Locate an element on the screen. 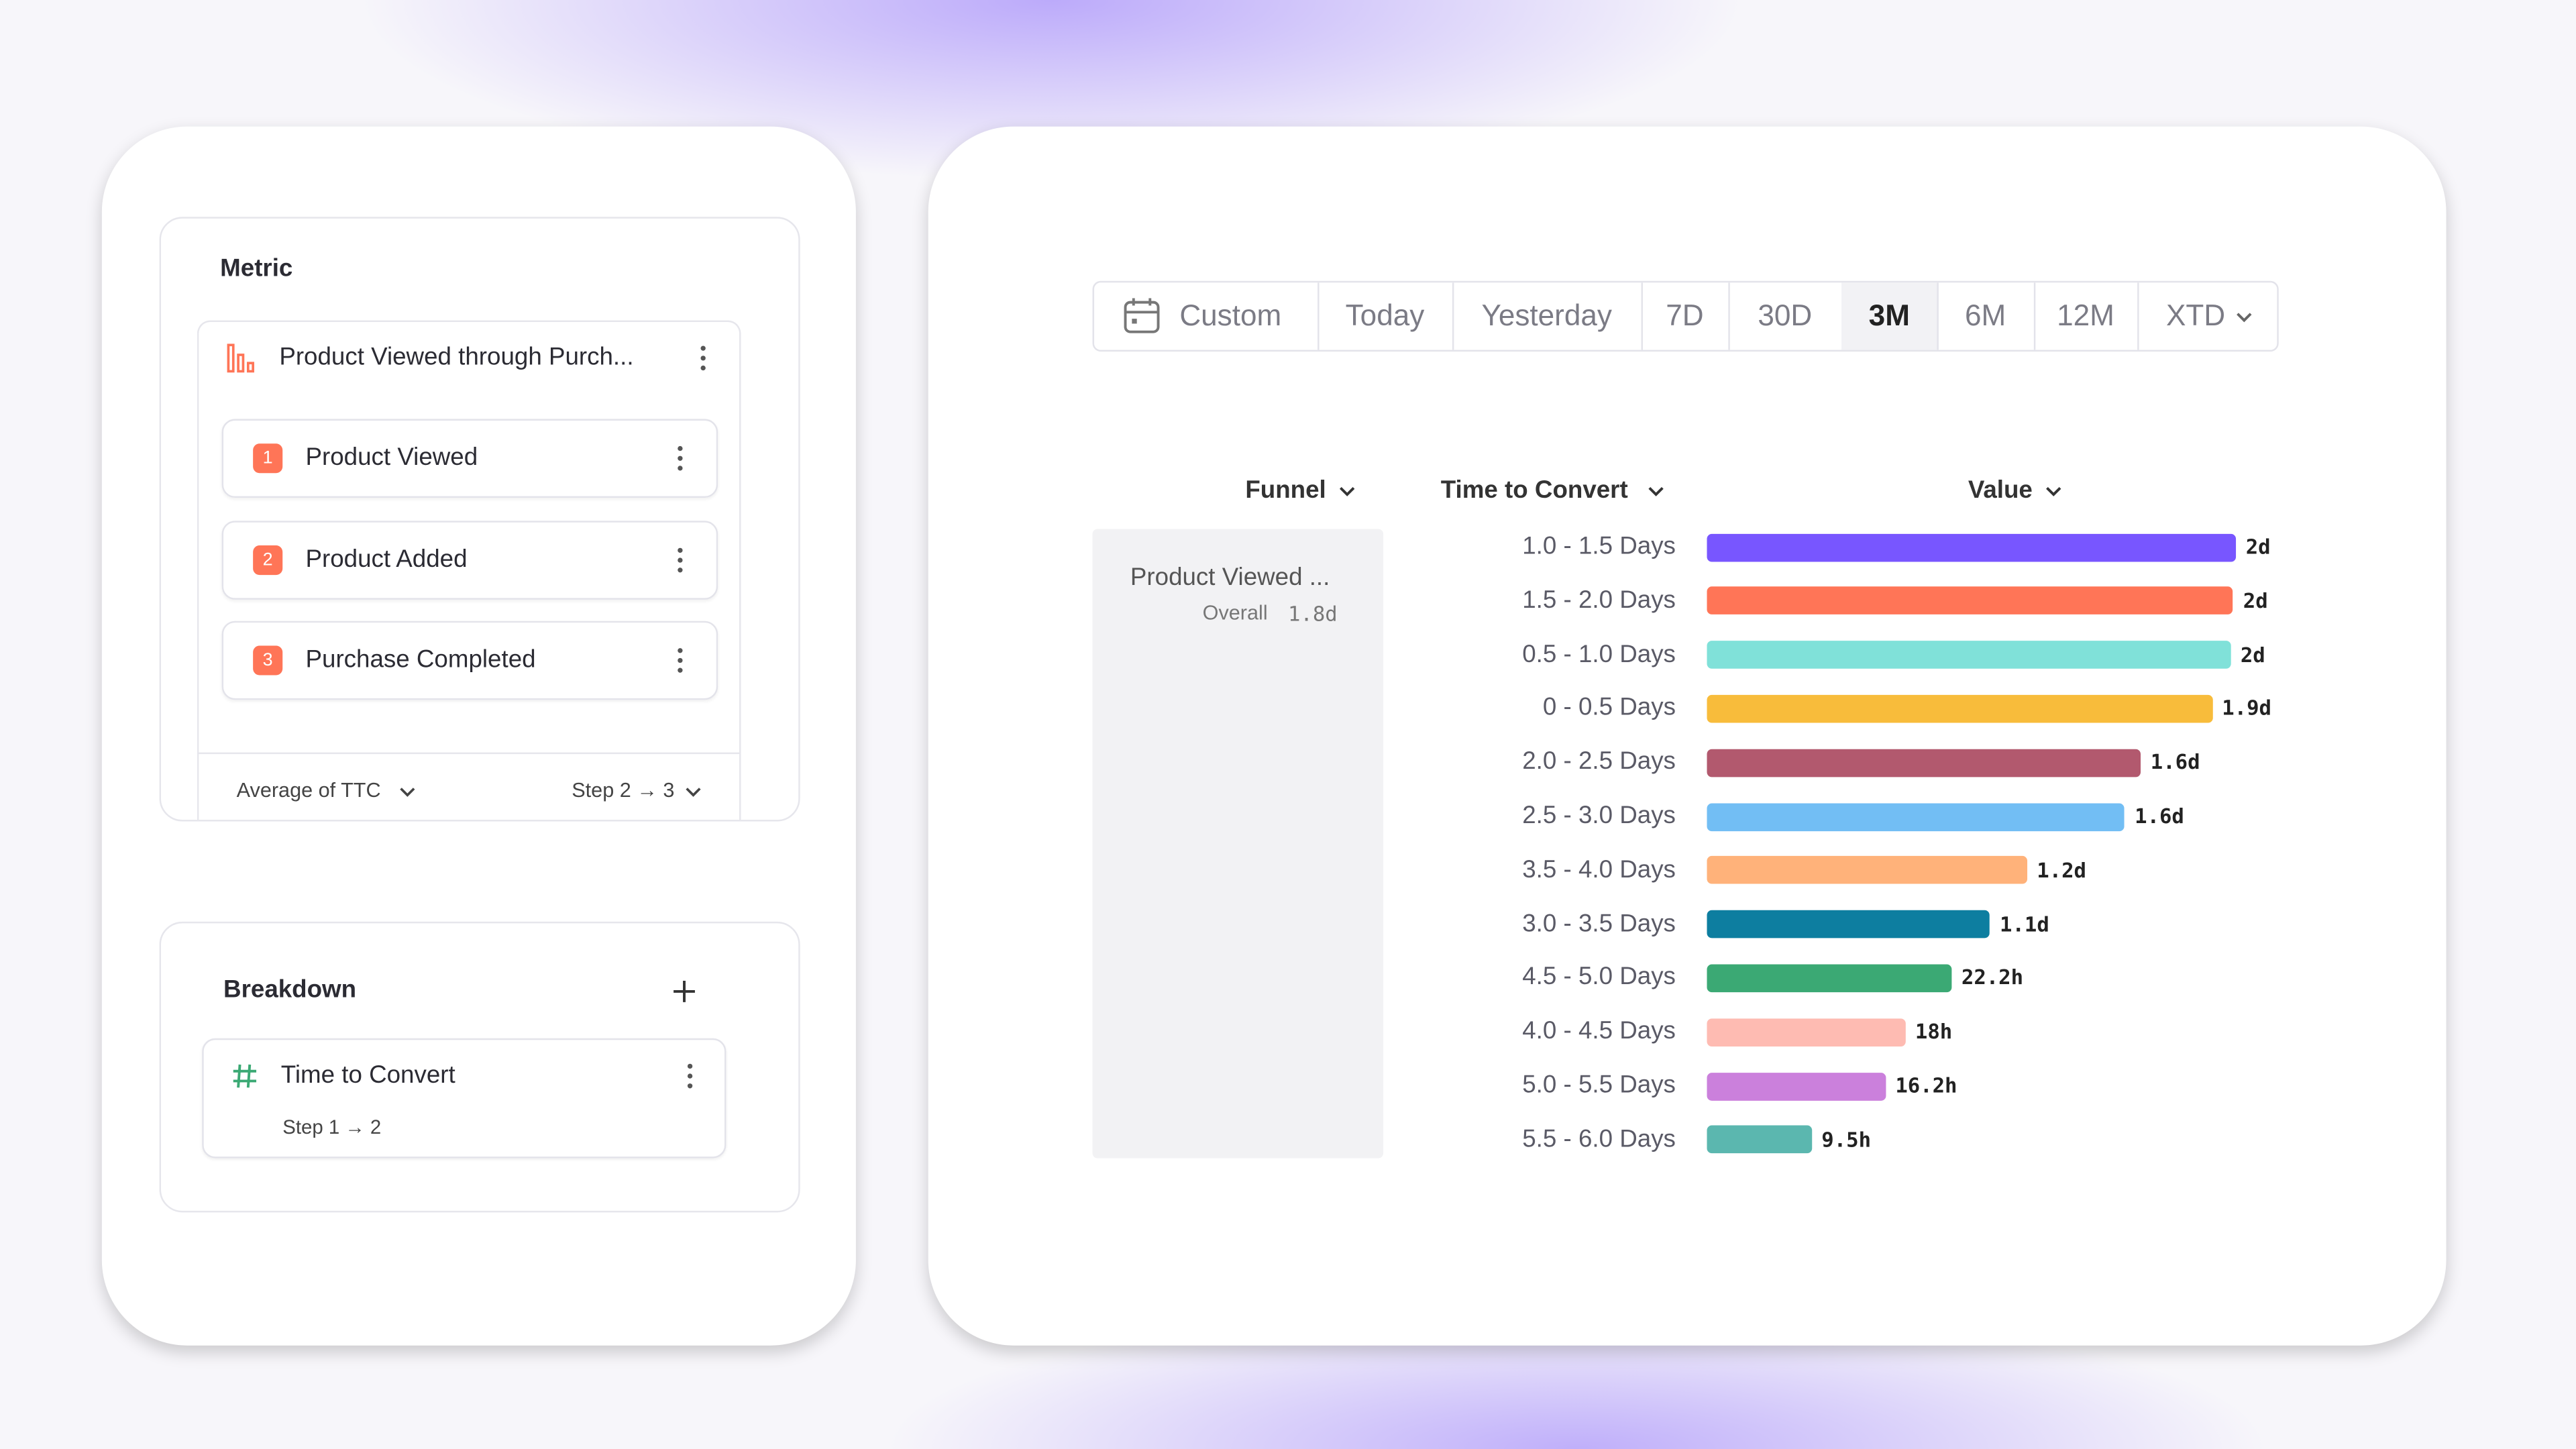  date-option-label: 12M is located at coordinates (2085, 315).